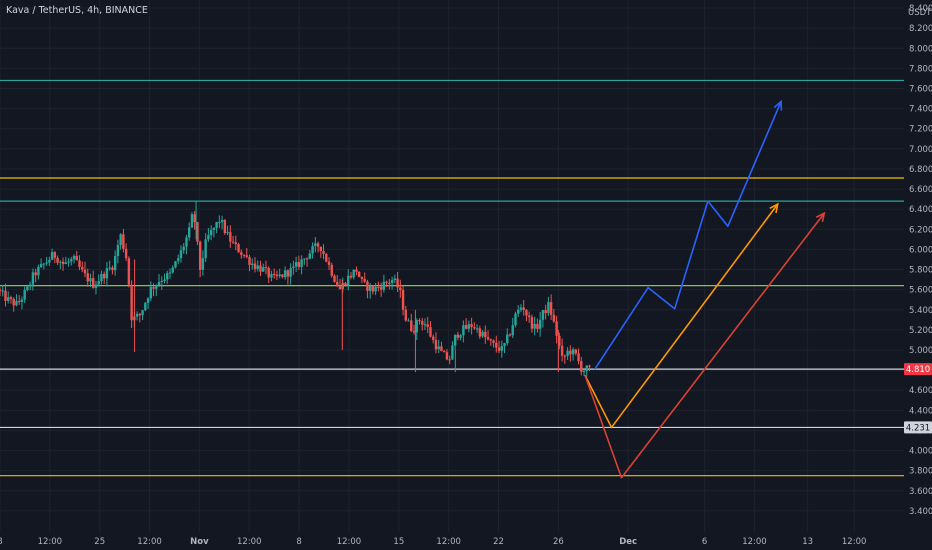 The height and width of the screenshot is (550, 932). What do you see at coordinates (398, 542) in the screenshot?
I see `time-tick-label: 15` at bounding box center [398, 542].